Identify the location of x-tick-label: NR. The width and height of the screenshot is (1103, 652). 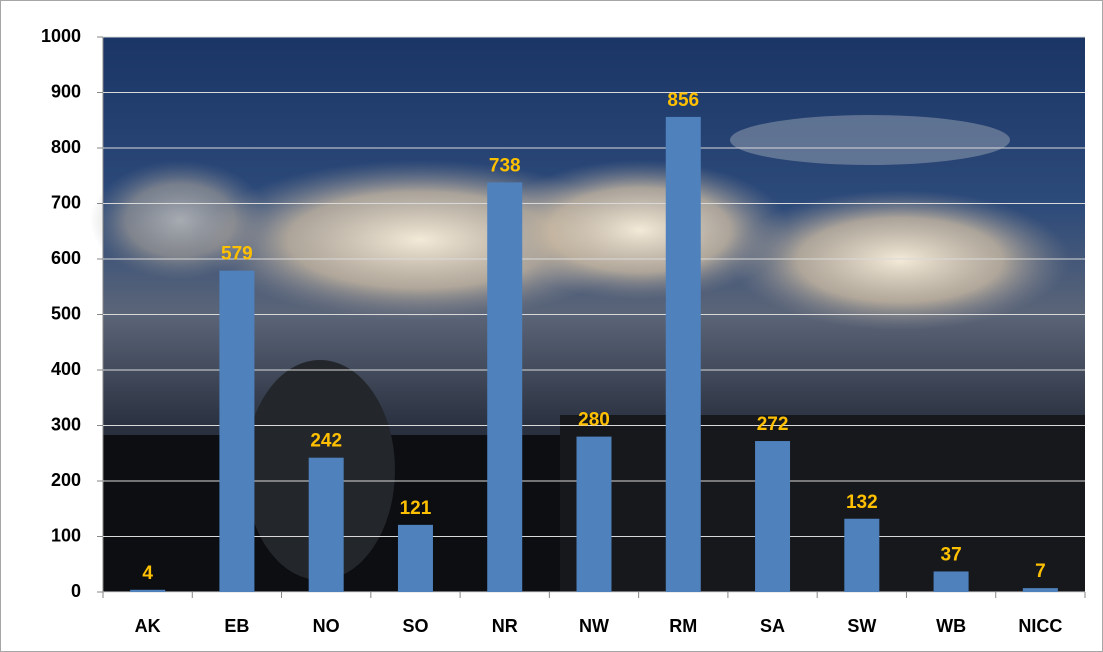
(505, 626).